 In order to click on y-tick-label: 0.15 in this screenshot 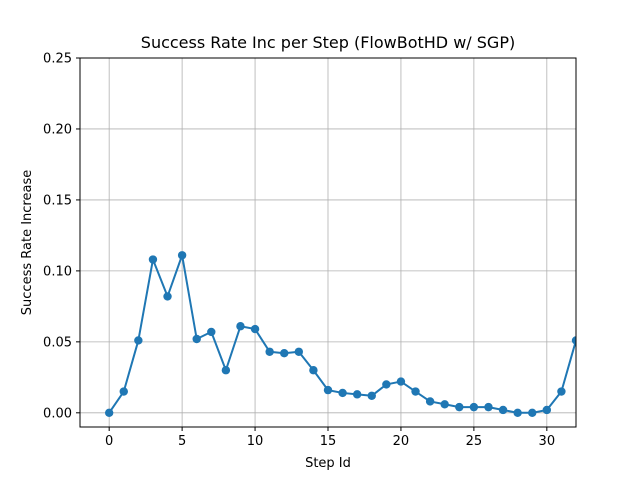, I will do `click(57, 200)`.